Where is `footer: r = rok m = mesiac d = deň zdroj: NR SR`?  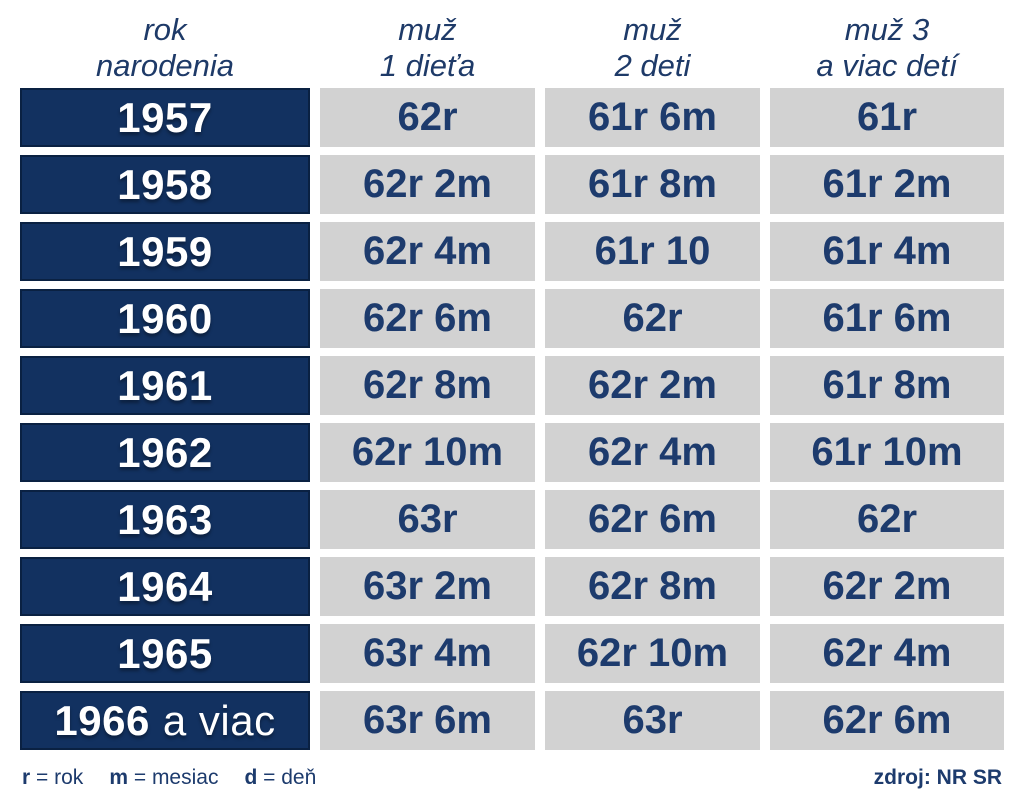 footer: r = rok m = mesiac d = deň zdroj: NR SR is located at coordinates (512, 774).